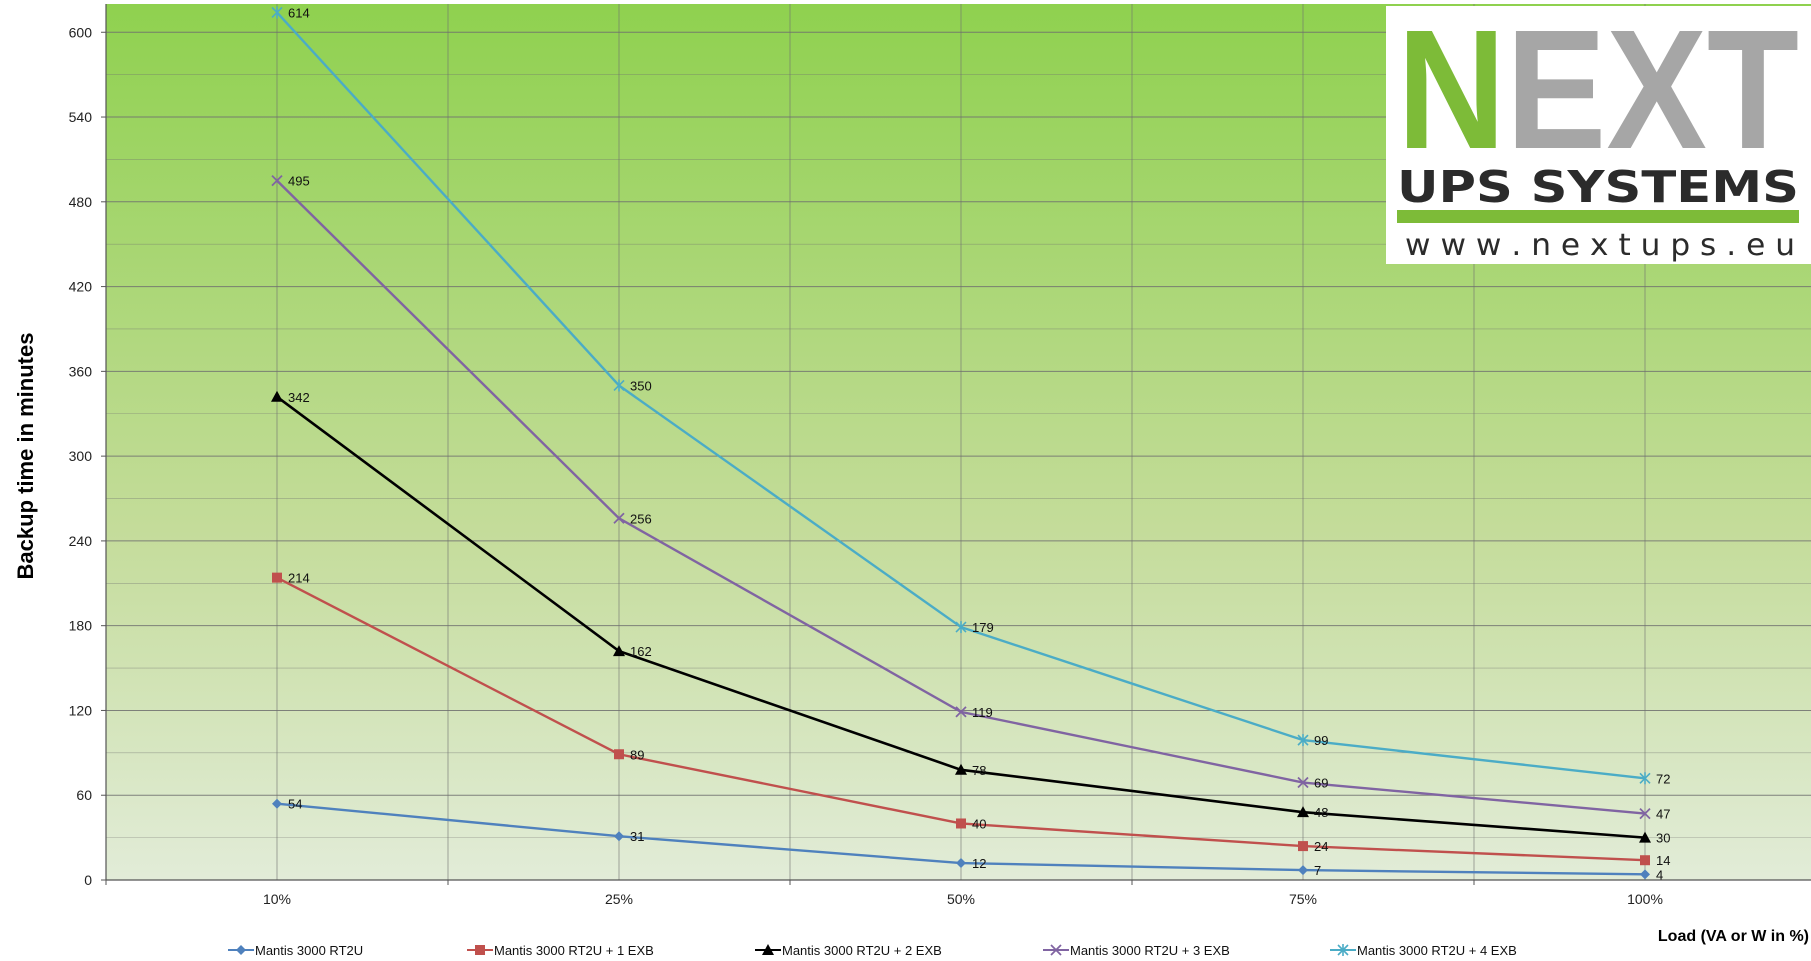  I want to click on x-tick-labels: 10% 25% 50% 75% 100%, so click(884, 893).